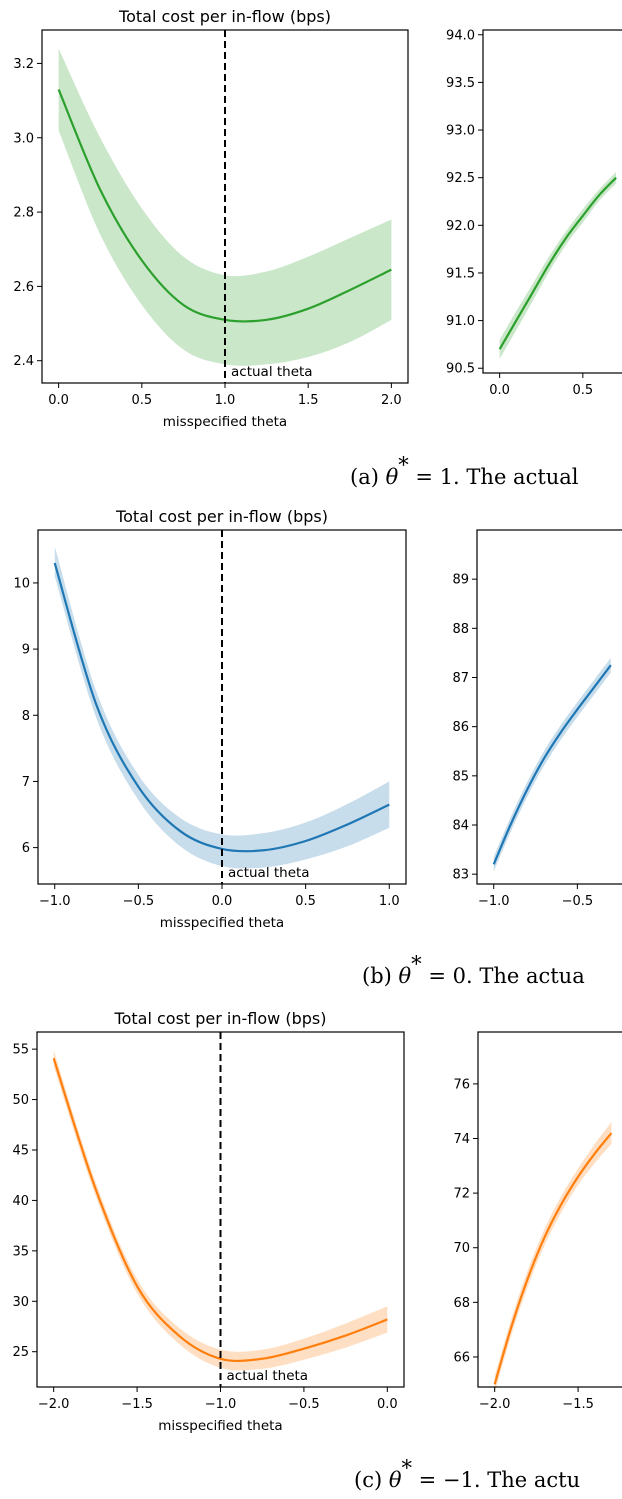 The height and width of the screenshot is (1499, 622). What do you see at coordinates (23, 138) in the screenshot?
I see `y-tick-label: 3.0` at bounding box center [23, 138].